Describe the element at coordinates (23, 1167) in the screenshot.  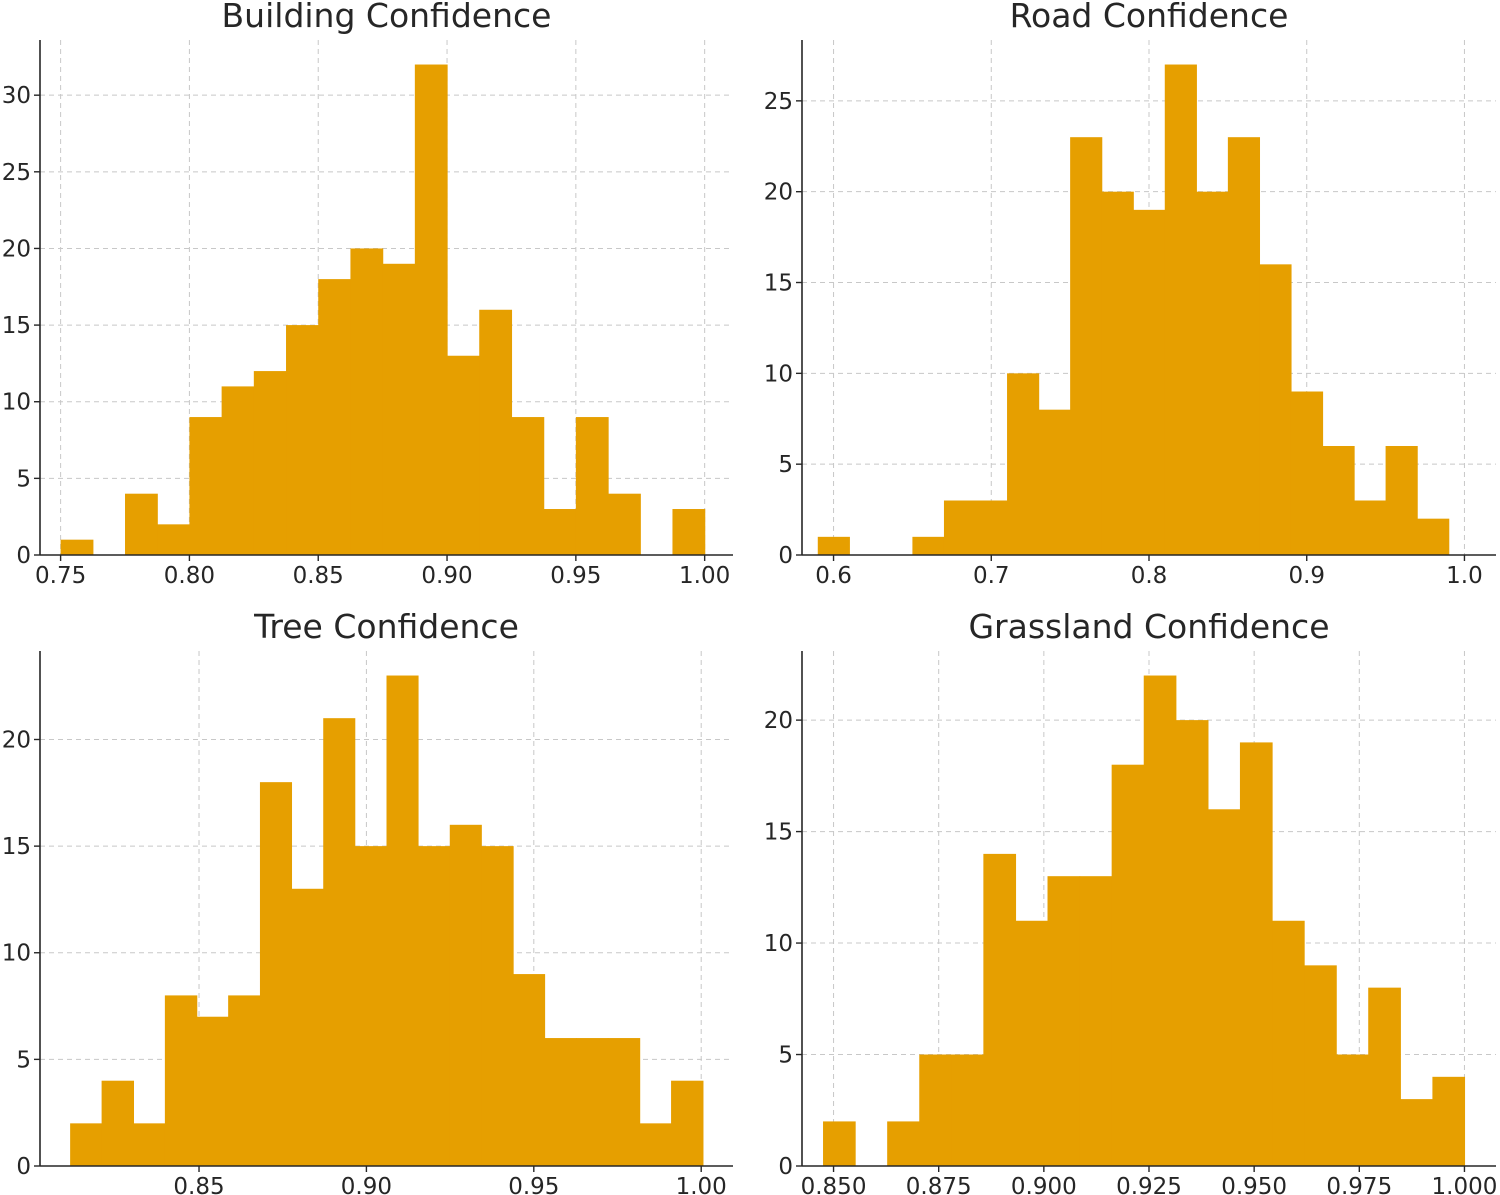
I see `tree-y-tick-label: 0` at that location.